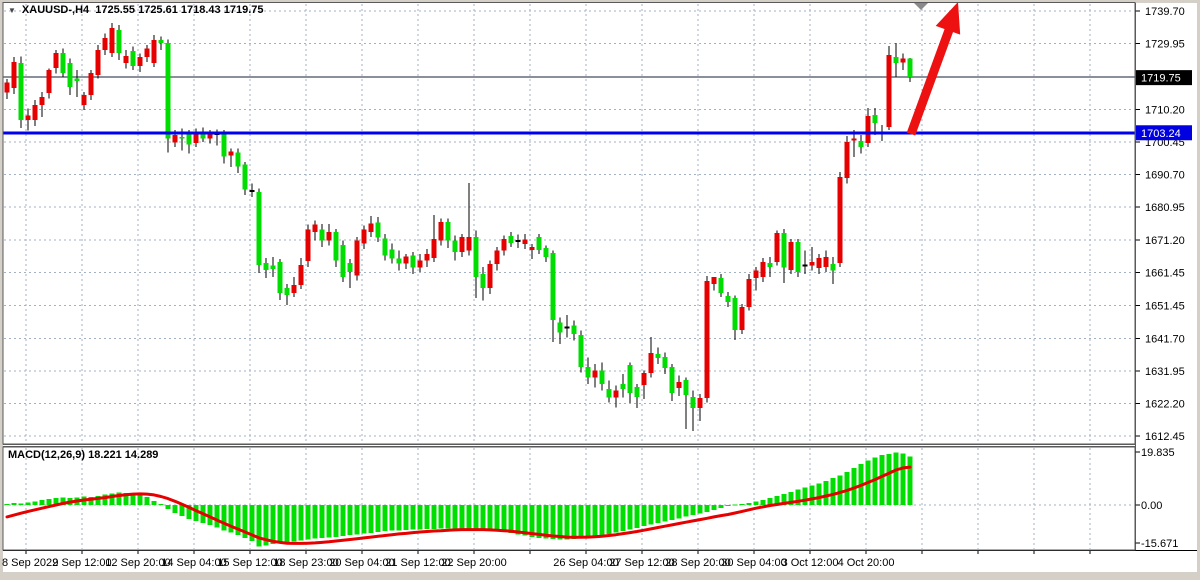  Describe the element at coordinates (866, 563) in the screenshot. I see `time-axis-label: 4 Oct 20:00` at that location.